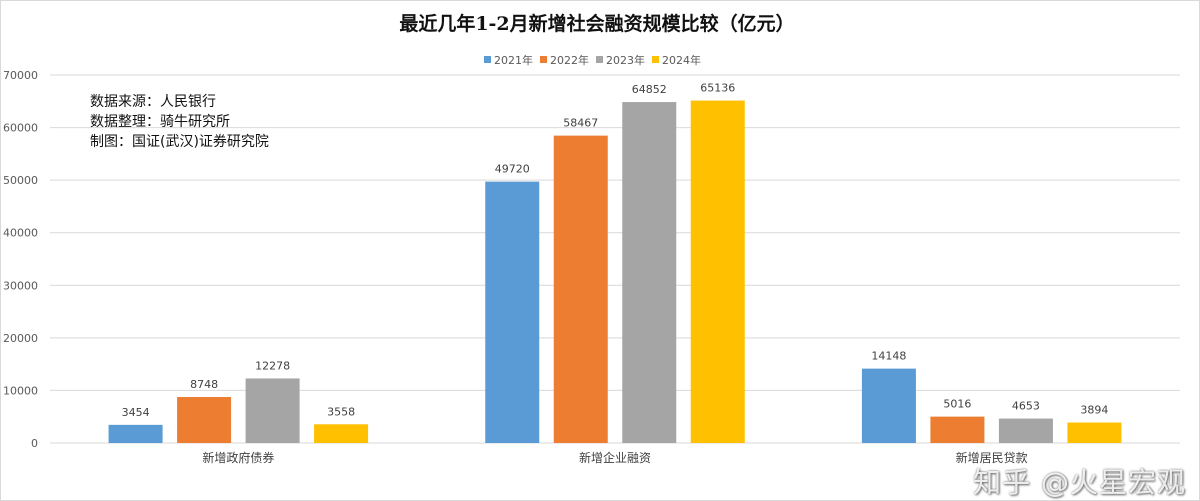 The height and width of the screenshot is (501, 1200). What do you see at coordinates (136, 412) in the screenshot?
I see `data-label: 3454` at bounding box center [136, 412].